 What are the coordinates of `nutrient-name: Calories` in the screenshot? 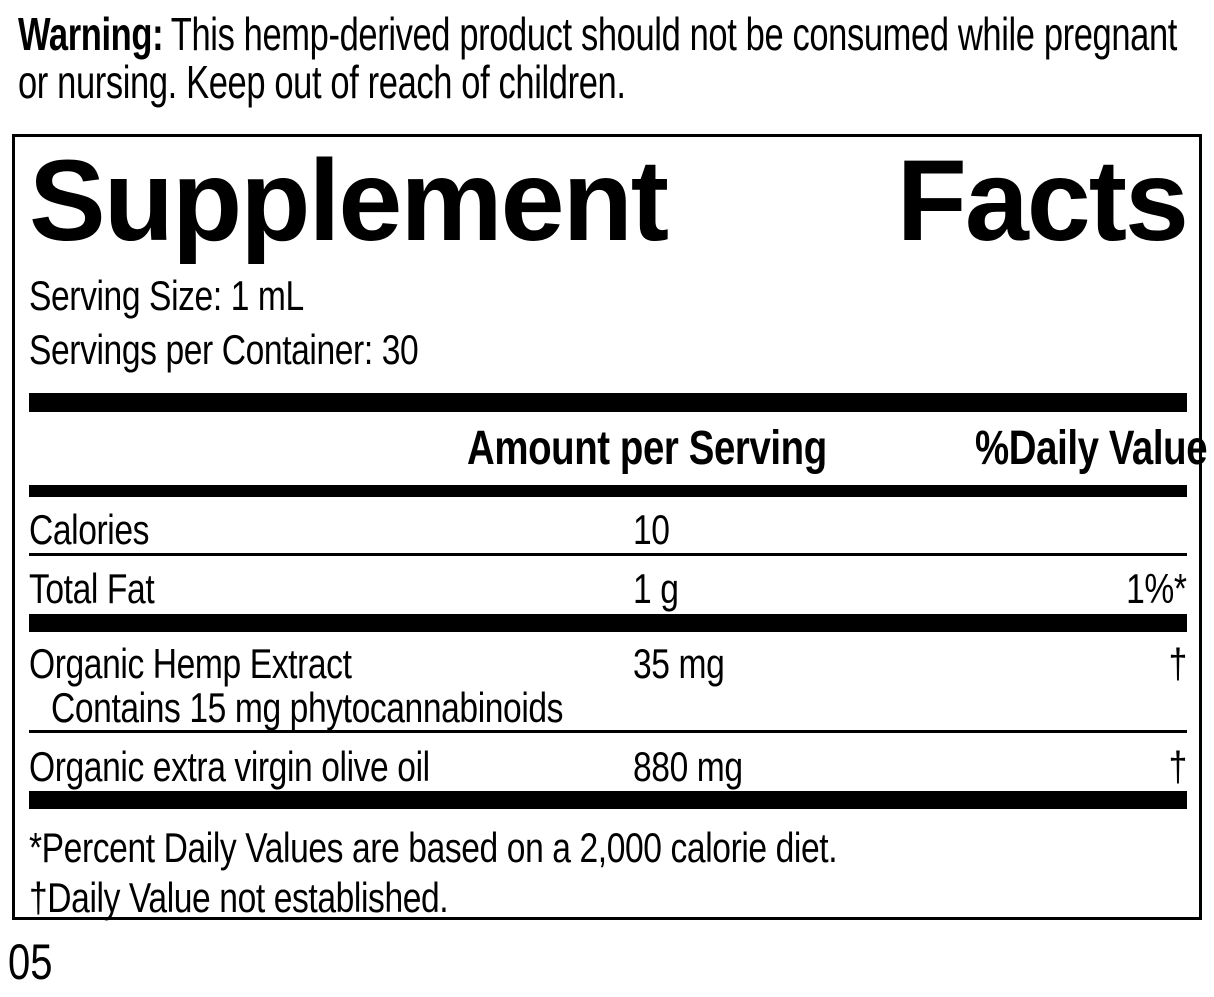 It's located at (89, 529).